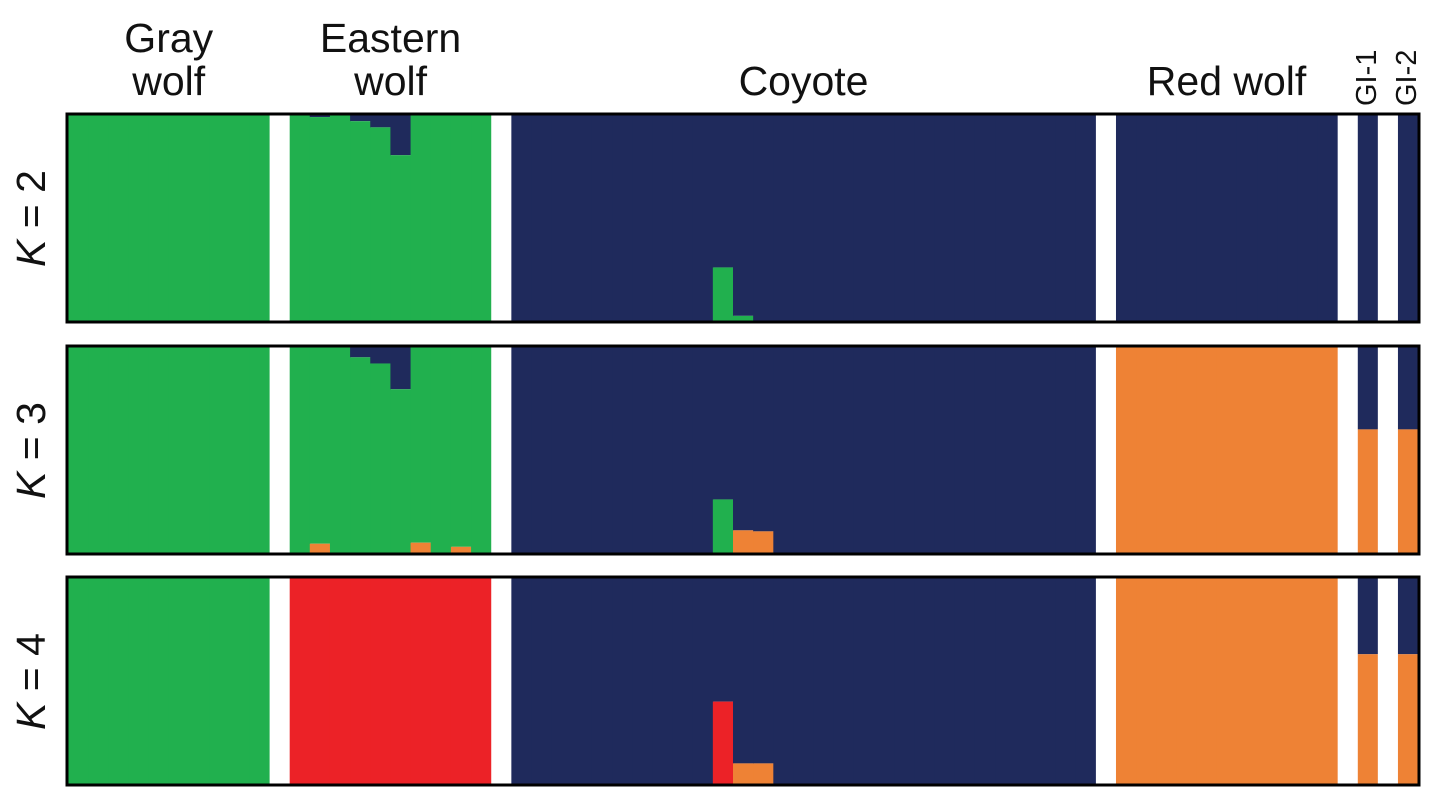 The height and width of the screenshot is (787, 1440). I want to click on k-label: K = 2, so click(31, 218).